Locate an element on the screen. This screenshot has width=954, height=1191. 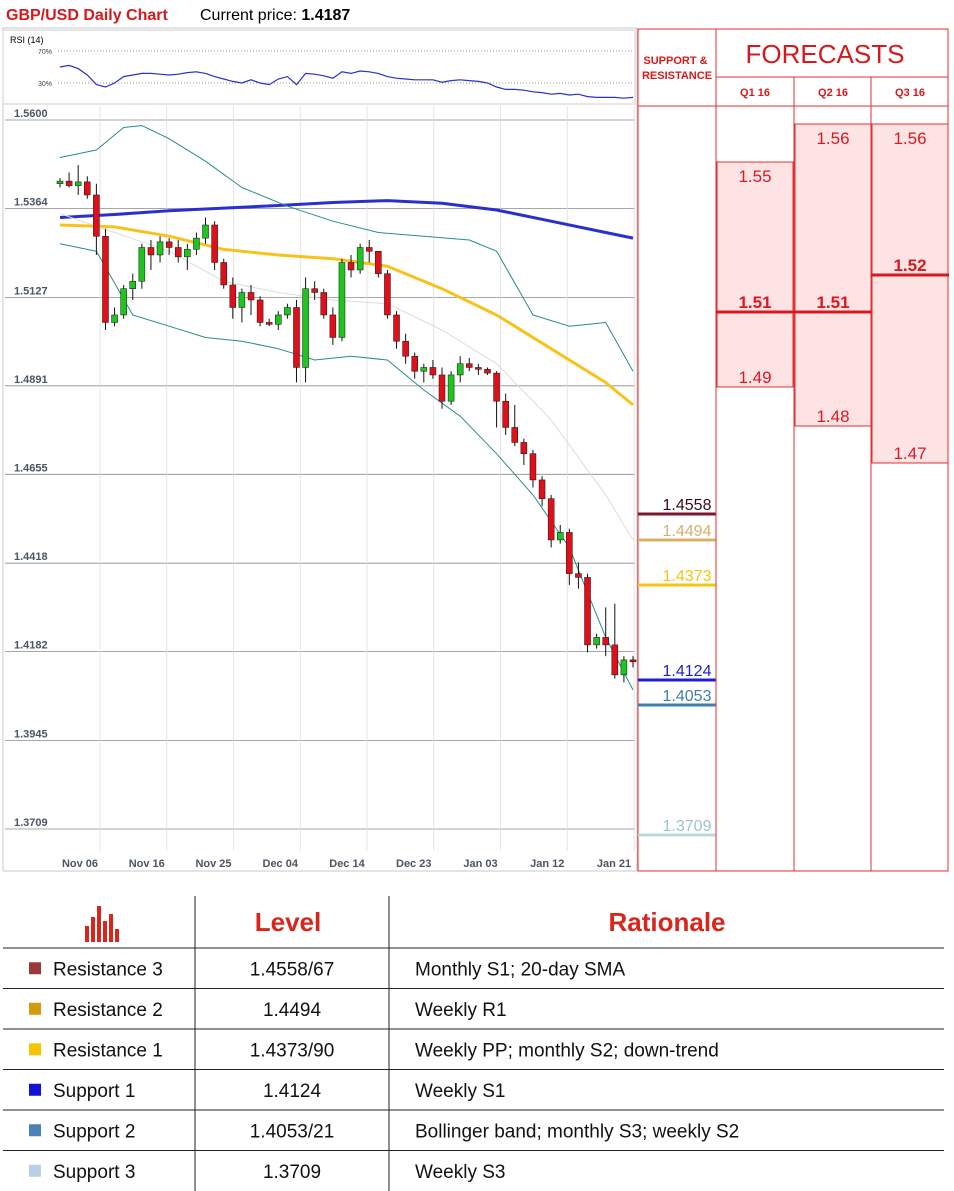
row-name-s3: Support 3 is located at coordinates (94, 1172).